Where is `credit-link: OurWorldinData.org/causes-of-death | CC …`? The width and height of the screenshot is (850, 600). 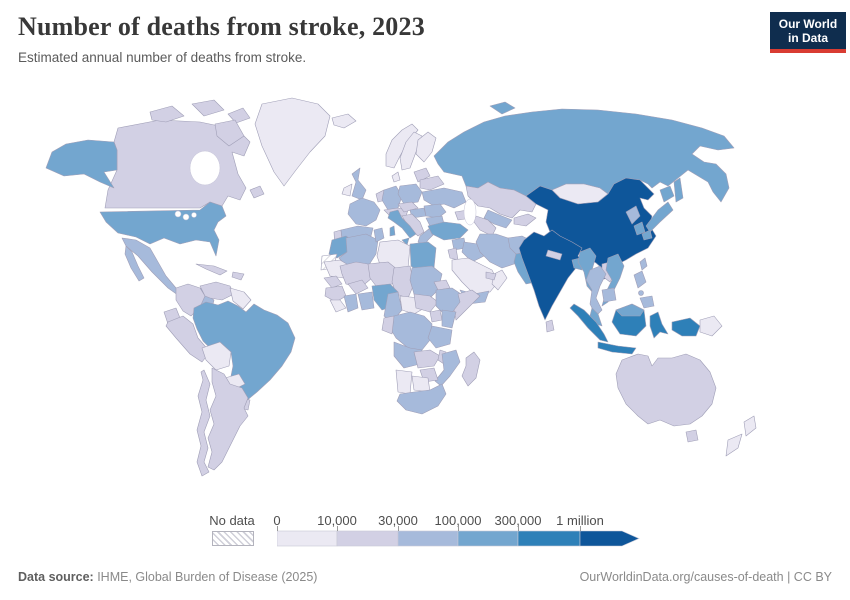 credit-link: OurWorldinData.org/causes-of-death | CC … is located at coordinates (705, 577).